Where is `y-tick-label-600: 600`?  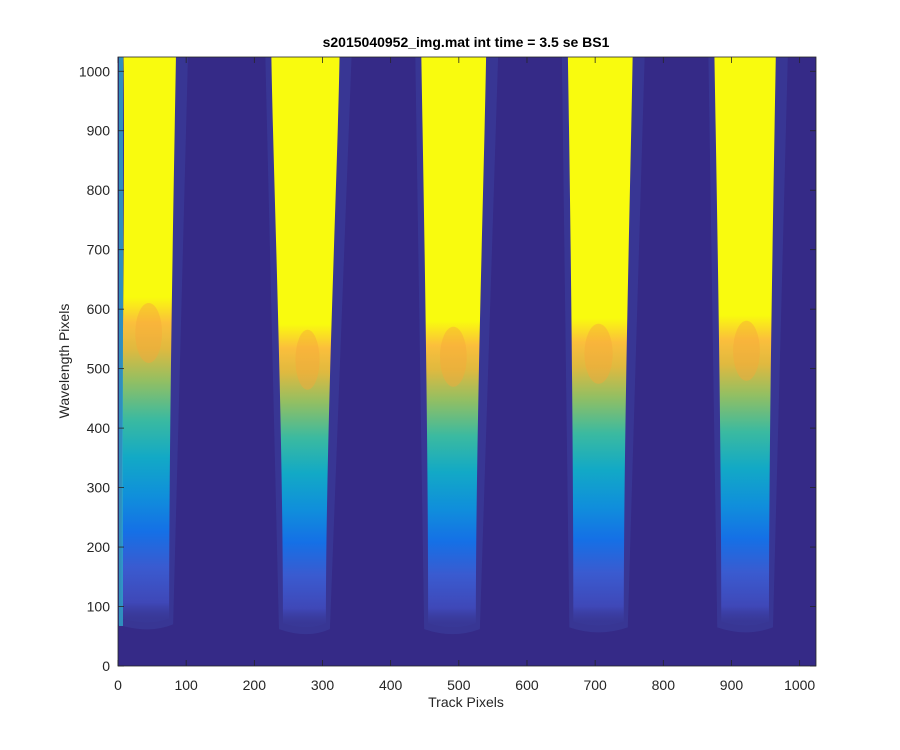 y-tick-label-600: 600 is located at coordinates (99, 309).